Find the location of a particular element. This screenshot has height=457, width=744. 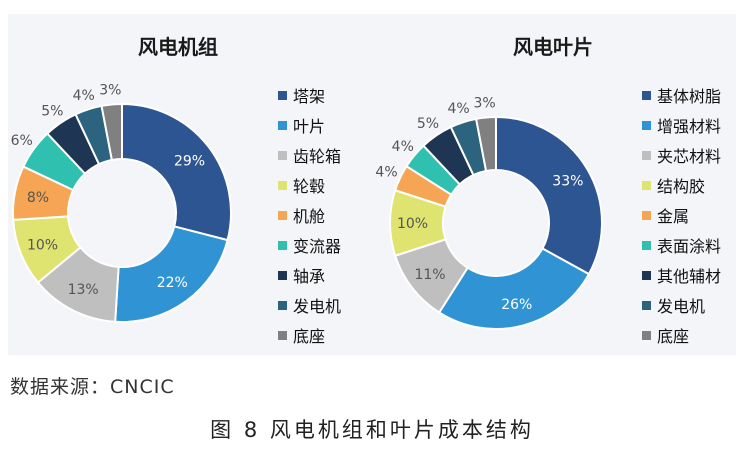

source-note: 数据来源：CNCIC is located at coordinates (92, 387).